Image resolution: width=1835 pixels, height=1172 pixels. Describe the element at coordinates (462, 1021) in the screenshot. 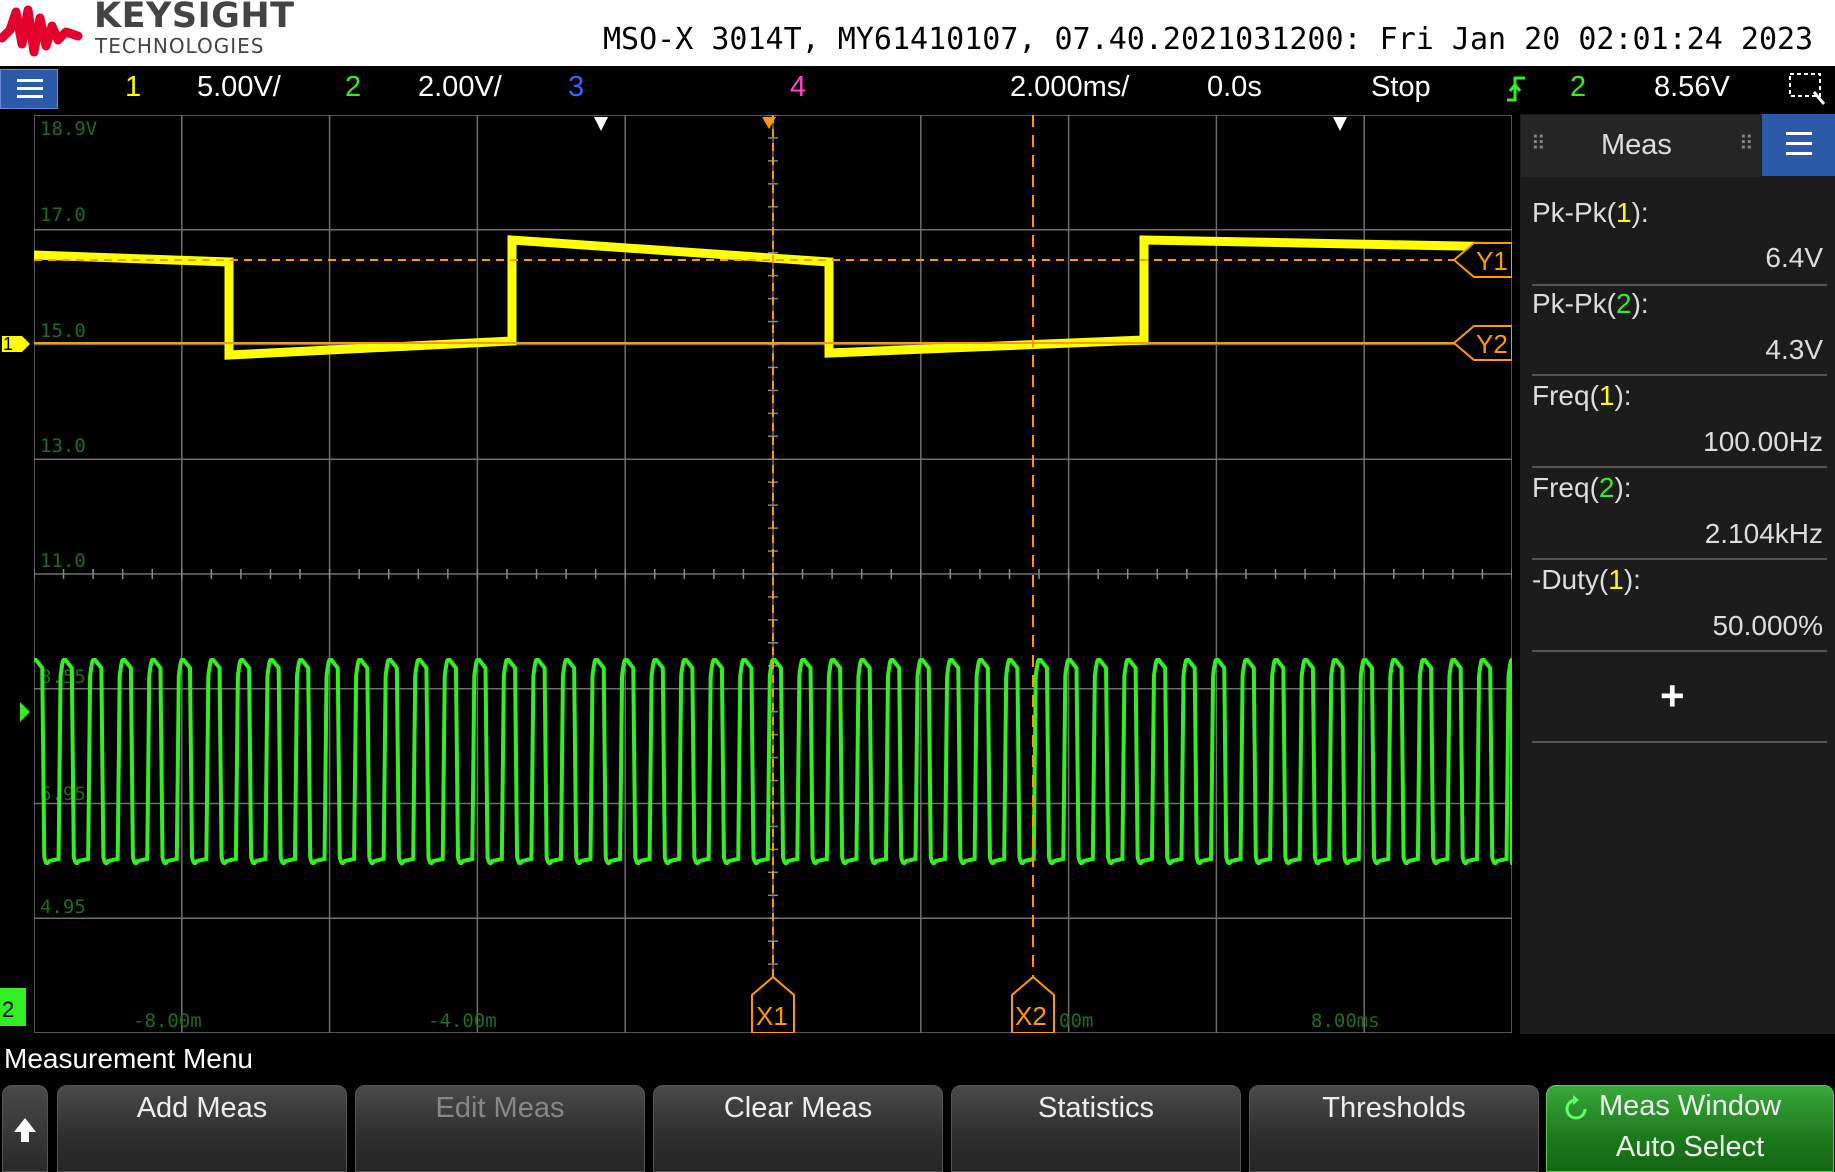

I see `time-label-2: -4.00m` at that location.